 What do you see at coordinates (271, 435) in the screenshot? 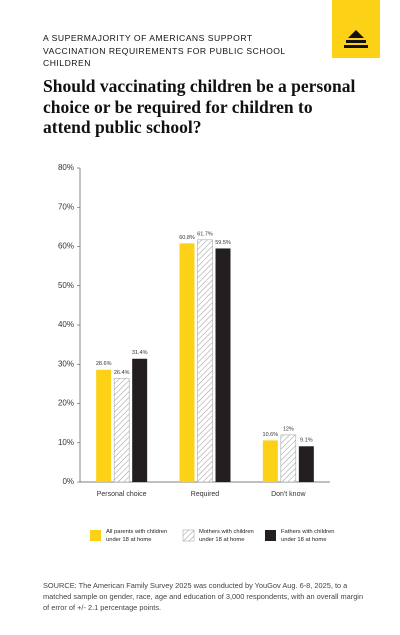
I see `value-label: 10.6%` at bounding box center [271, 435].